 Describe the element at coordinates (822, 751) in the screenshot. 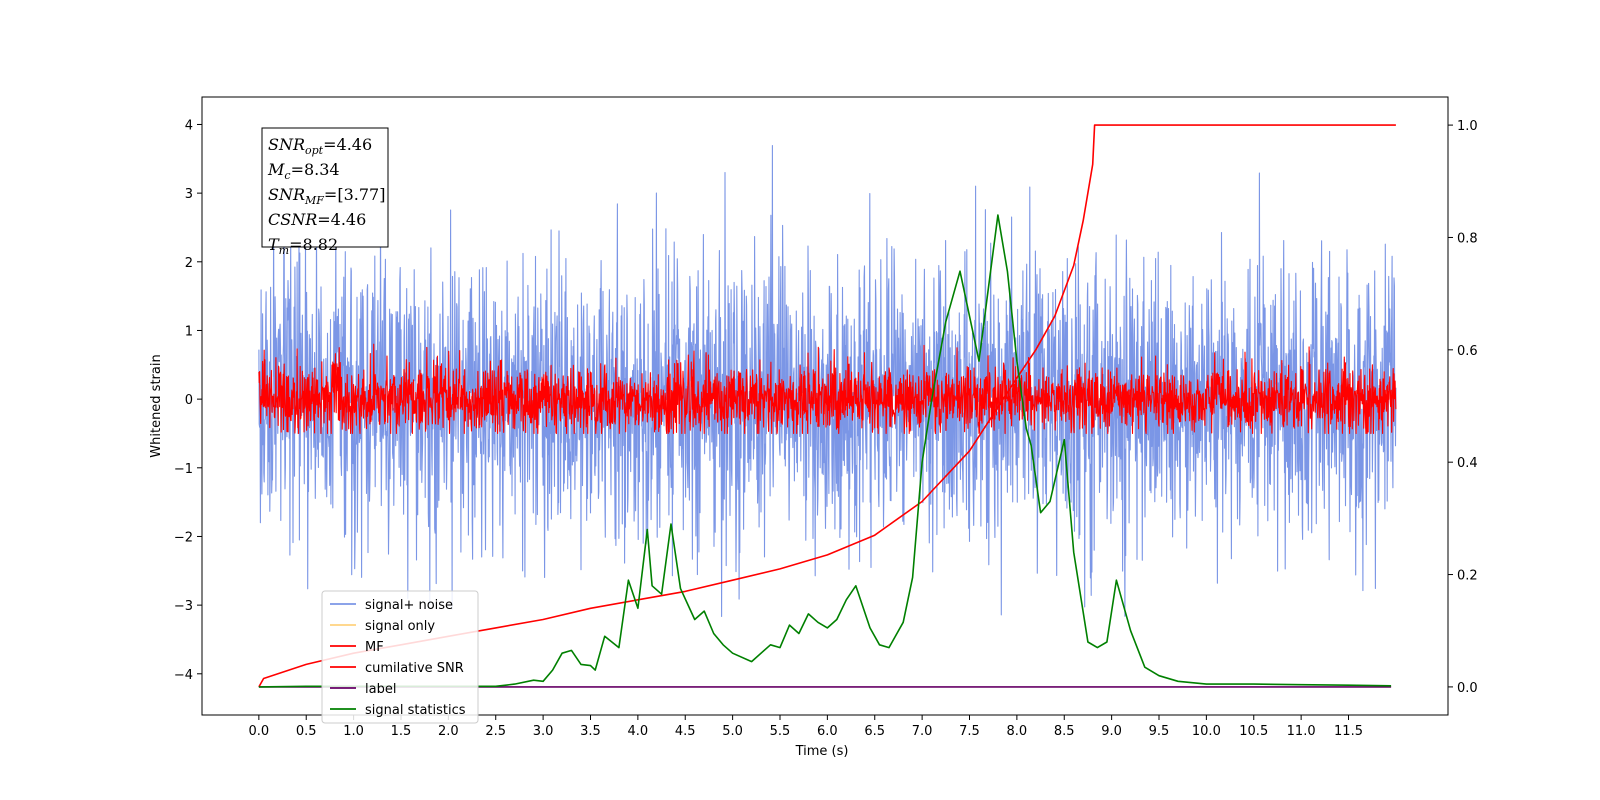

I see `x-axis-label: Time (s)` at that location.